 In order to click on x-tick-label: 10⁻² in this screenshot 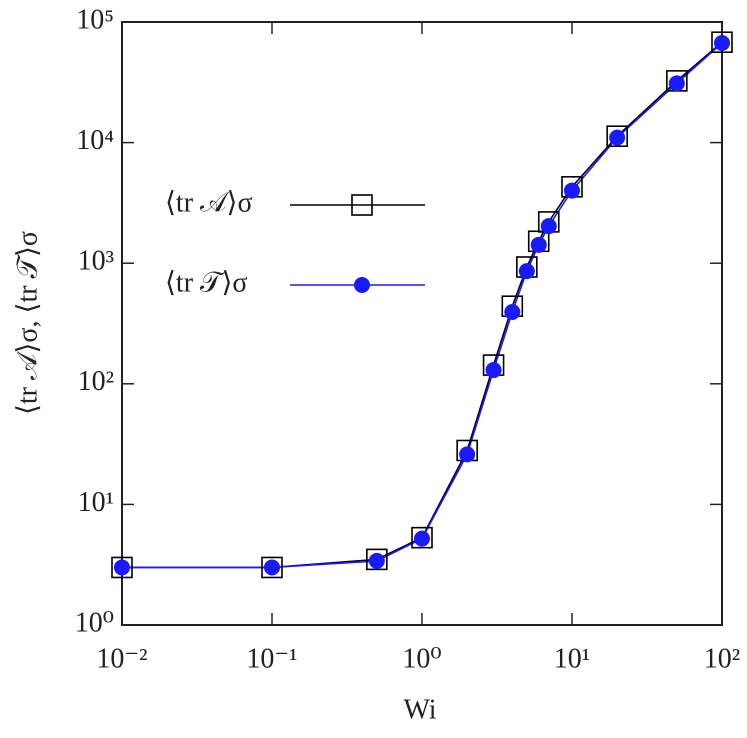, I will do `click(121, 658)`.